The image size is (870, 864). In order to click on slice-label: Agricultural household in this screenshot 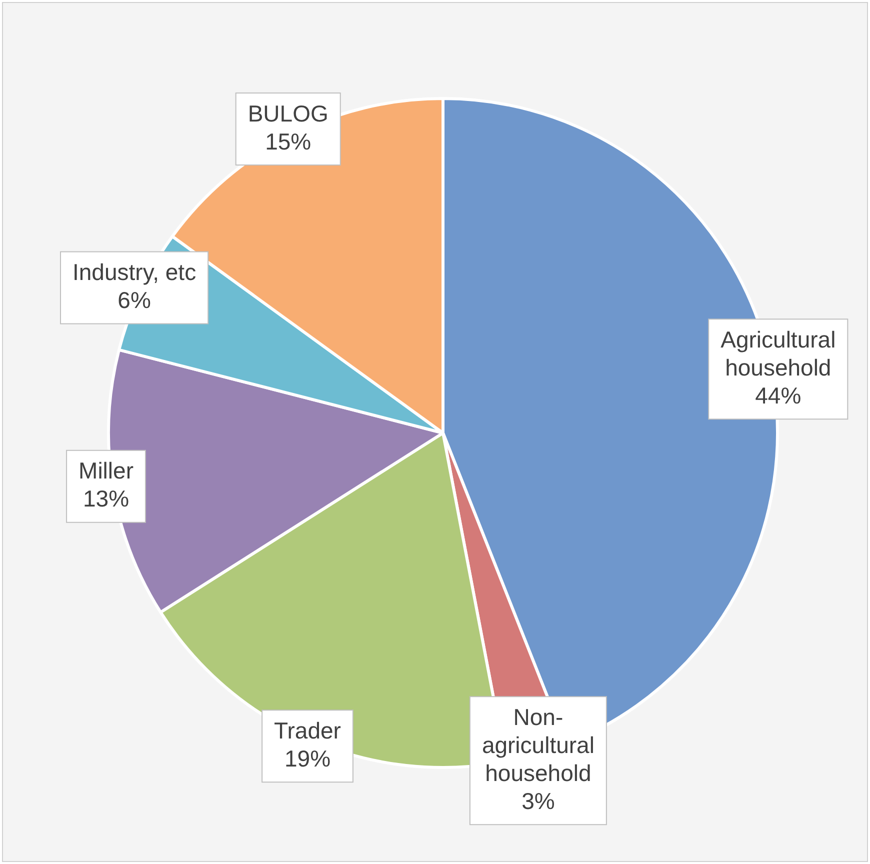, I will do `click(778, 353)`.